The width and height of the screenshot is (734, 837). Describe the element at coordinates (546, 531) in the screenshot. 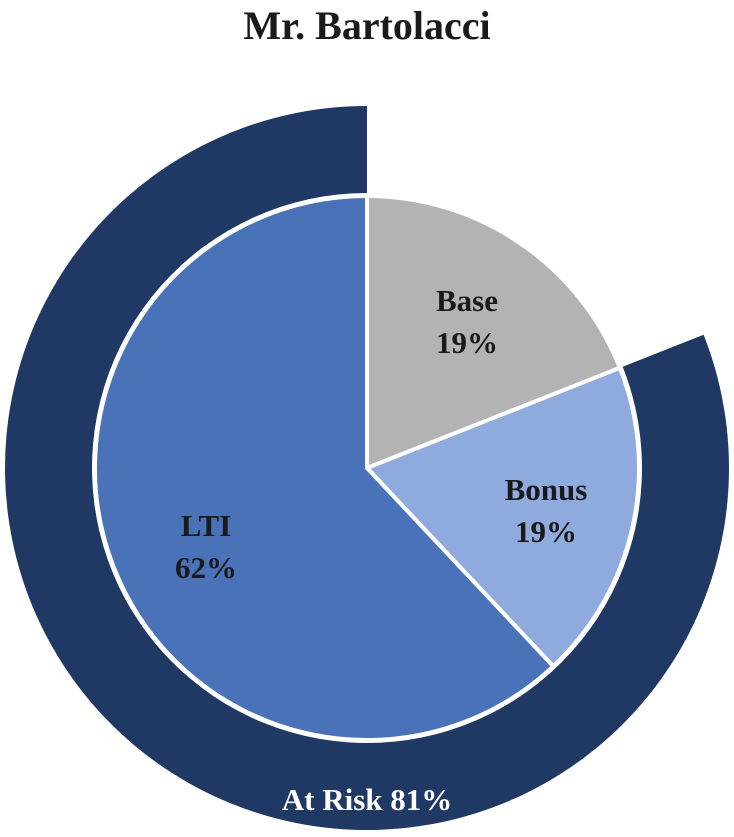

I see `slice-value-bonus: 19%` at that location.